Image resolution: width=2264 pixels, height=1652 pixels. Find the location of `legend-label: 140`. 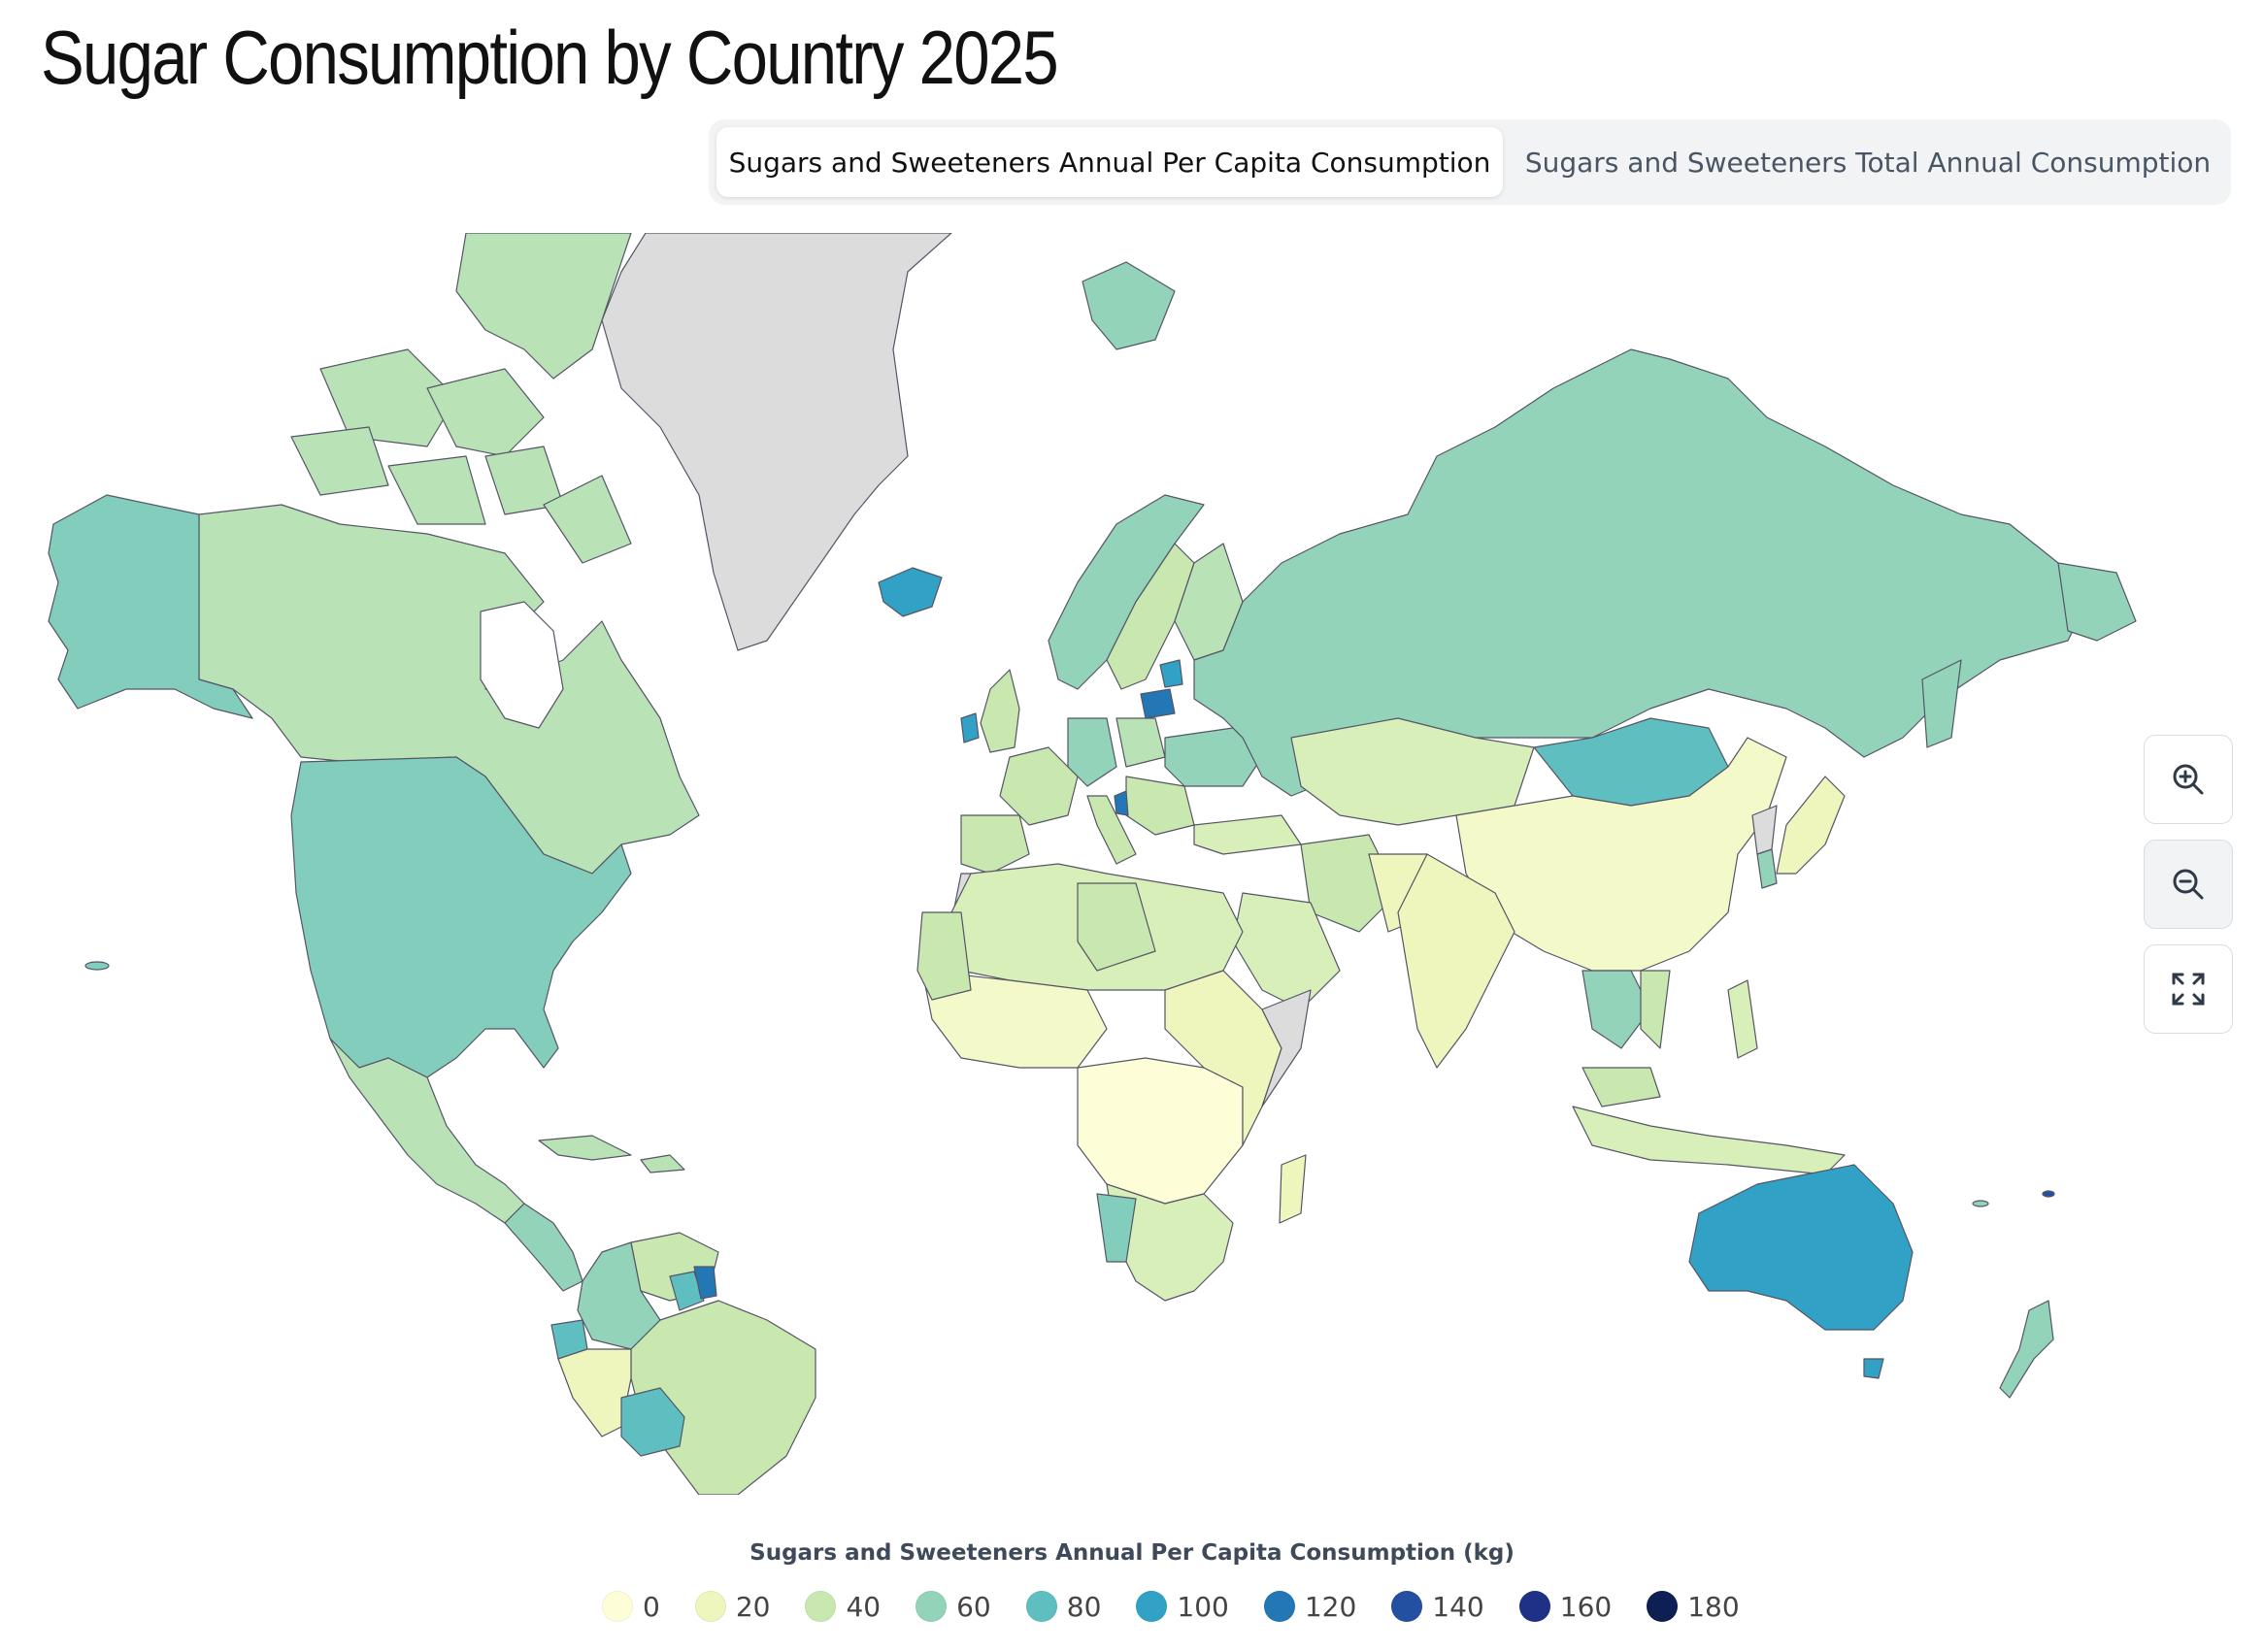

legend-label: 140 is located at coordinates (1458, 1606).